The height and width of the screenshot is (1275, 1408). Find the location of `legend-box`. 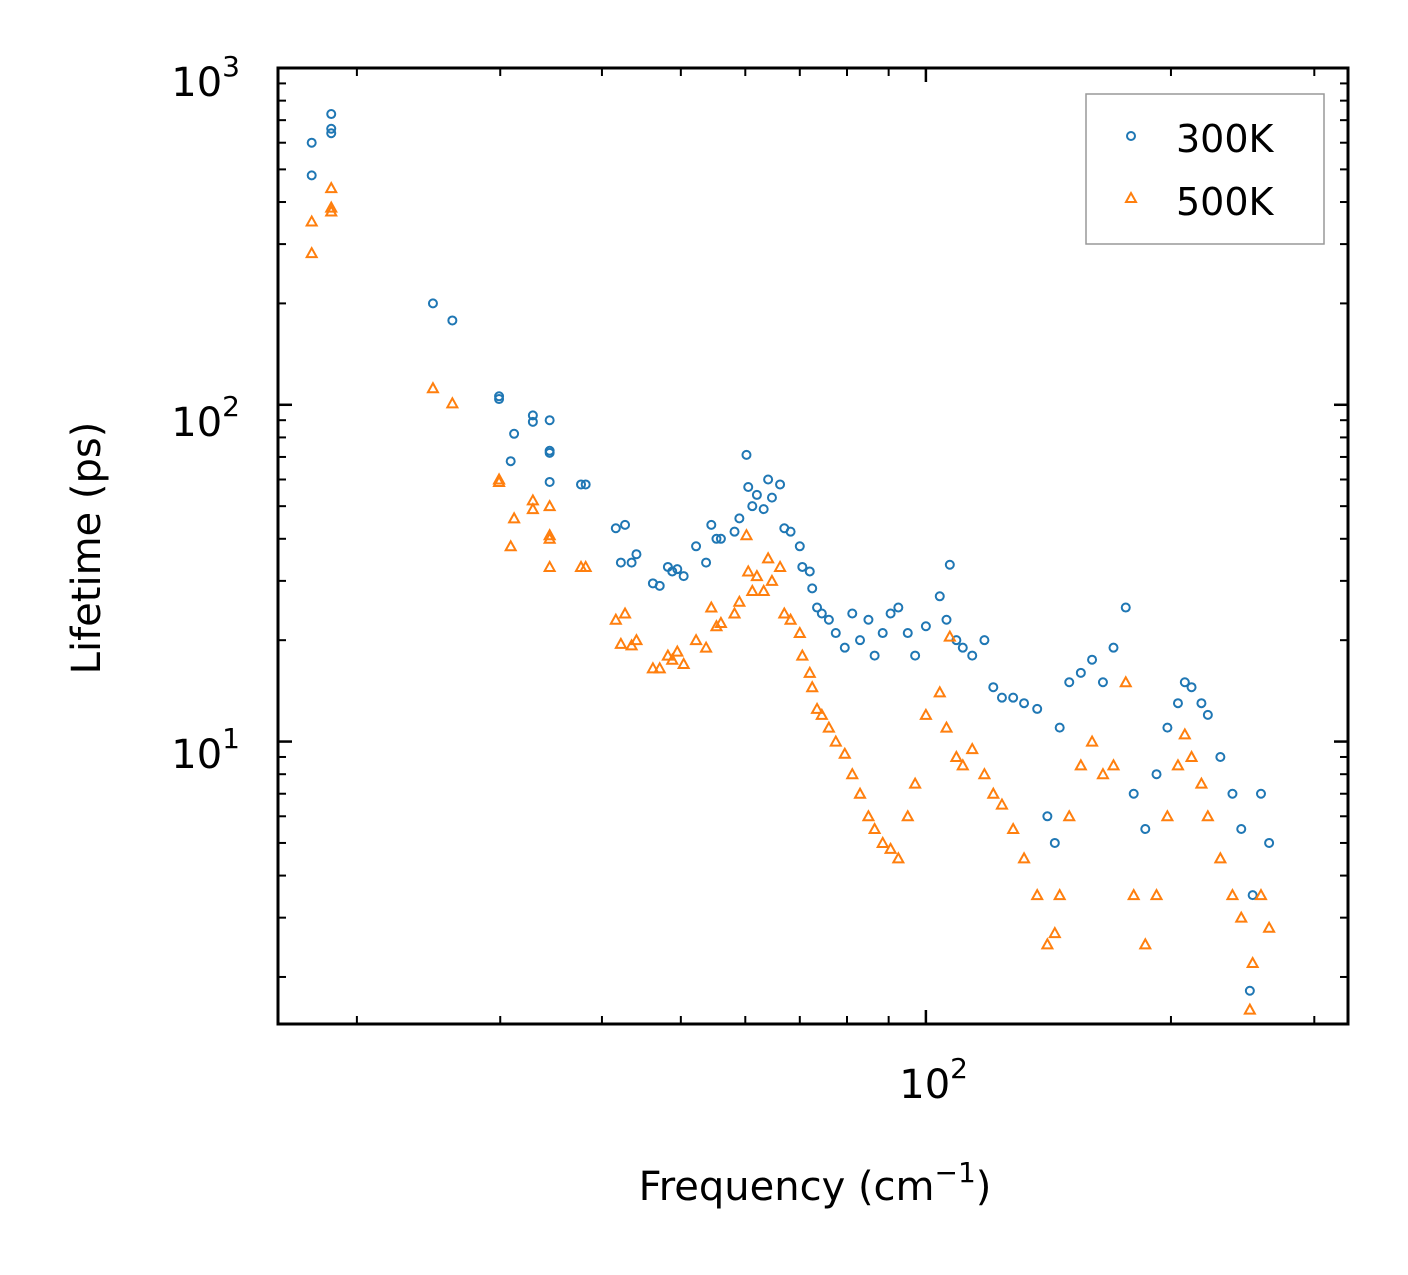

legend-box is located at coordinates (1205, 169).